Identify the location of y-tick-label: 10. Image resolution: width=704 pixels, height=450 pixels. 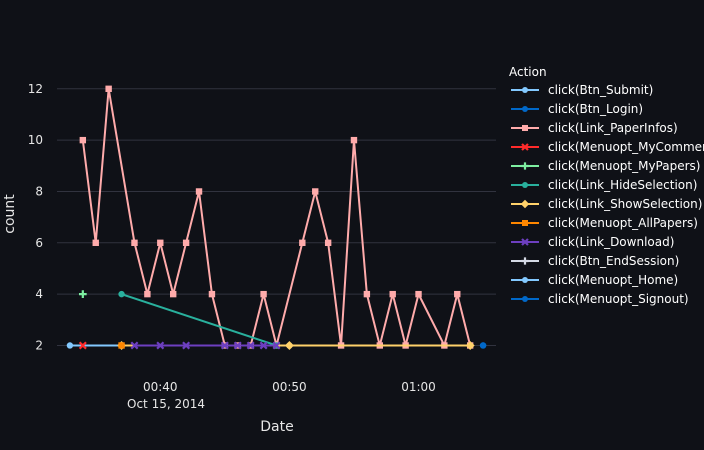
(35, 140).